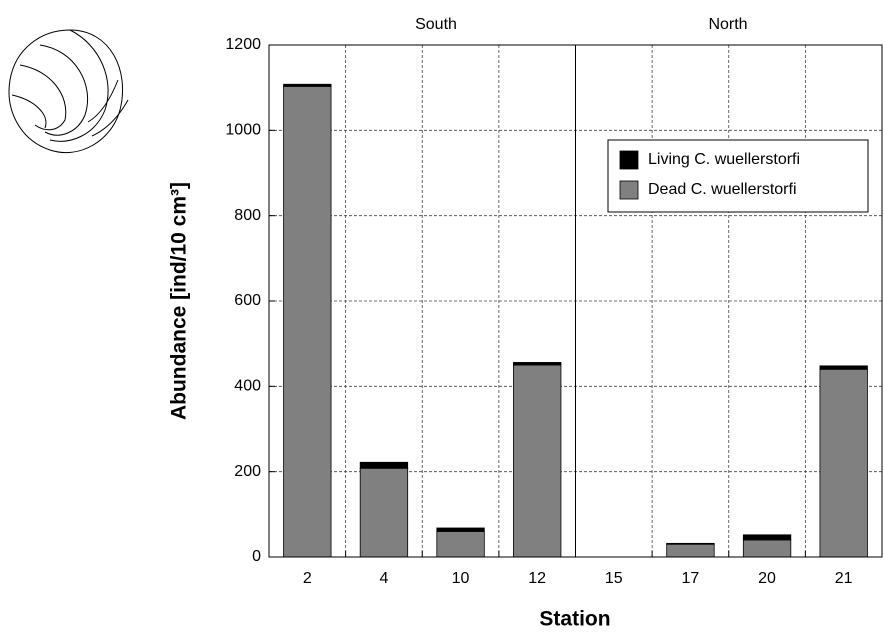  I want to click on x-tick-label: 10, so click(461, 578).